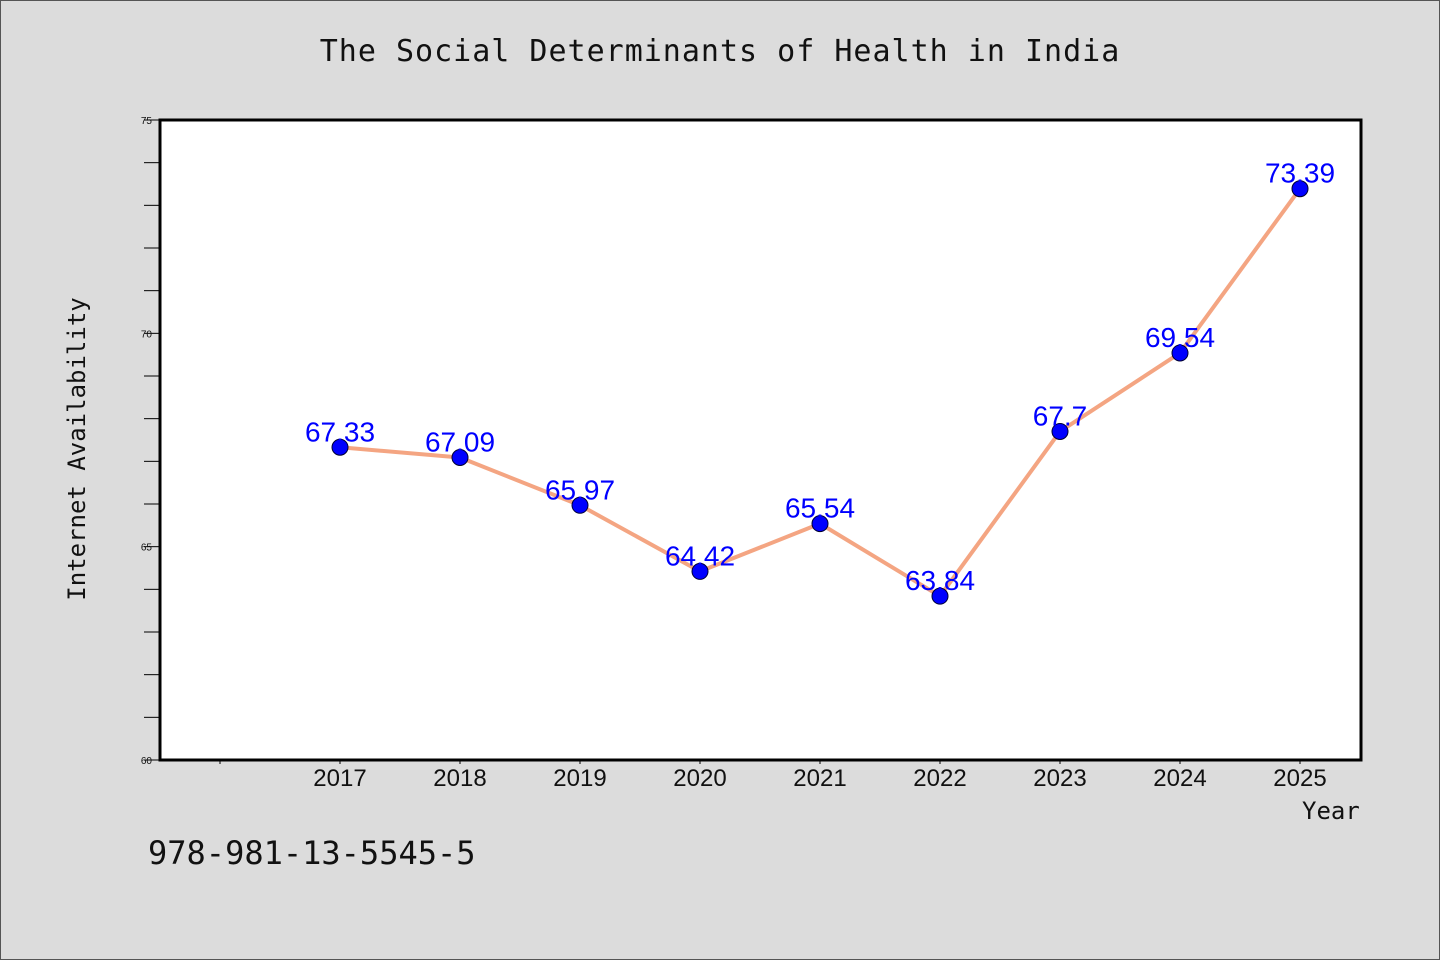 This screenshot has width=1440, height=960. I want to click on x-tick-label: 2019, so click(579, 778).